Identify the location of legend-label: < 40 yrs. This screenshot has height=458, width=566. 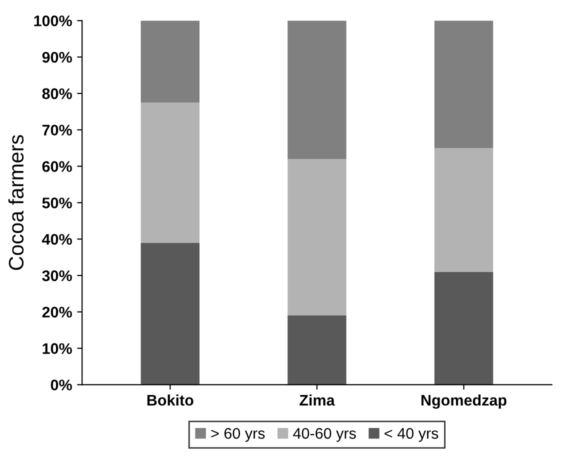
(411, 435).